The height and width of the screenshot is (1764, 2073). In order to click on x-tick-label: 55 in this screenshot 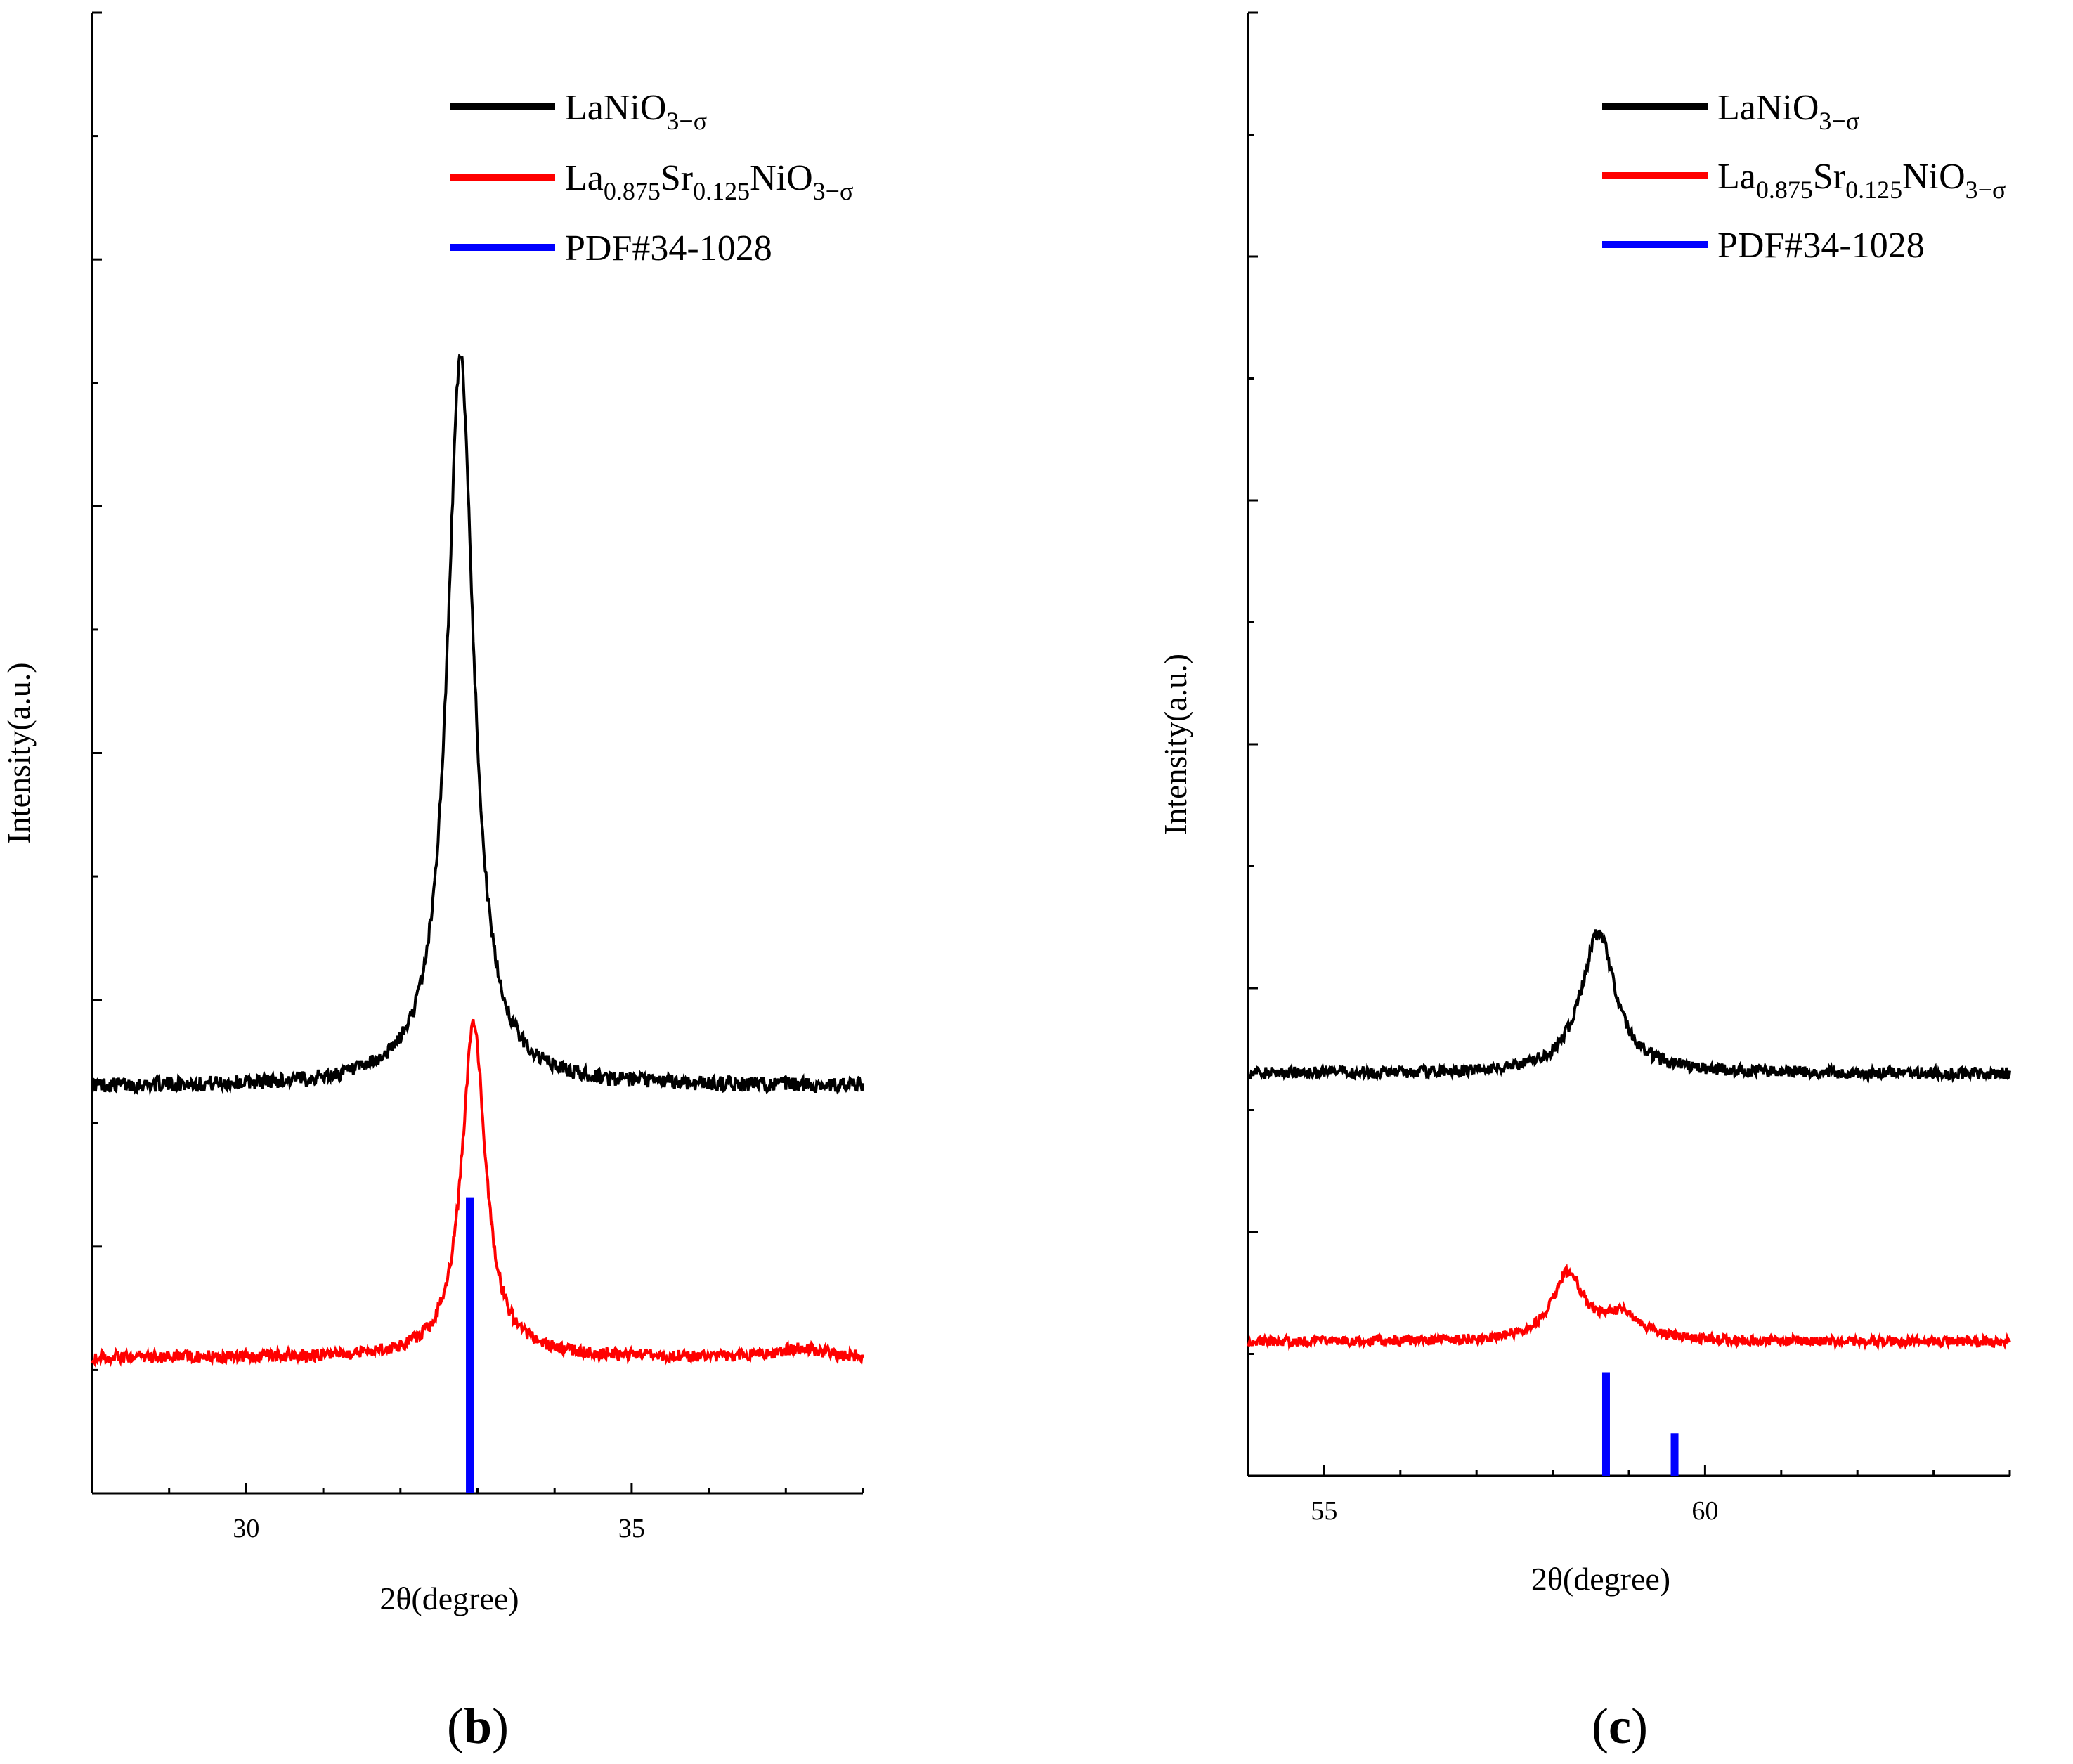, I will do `click(1324, 1511)`.